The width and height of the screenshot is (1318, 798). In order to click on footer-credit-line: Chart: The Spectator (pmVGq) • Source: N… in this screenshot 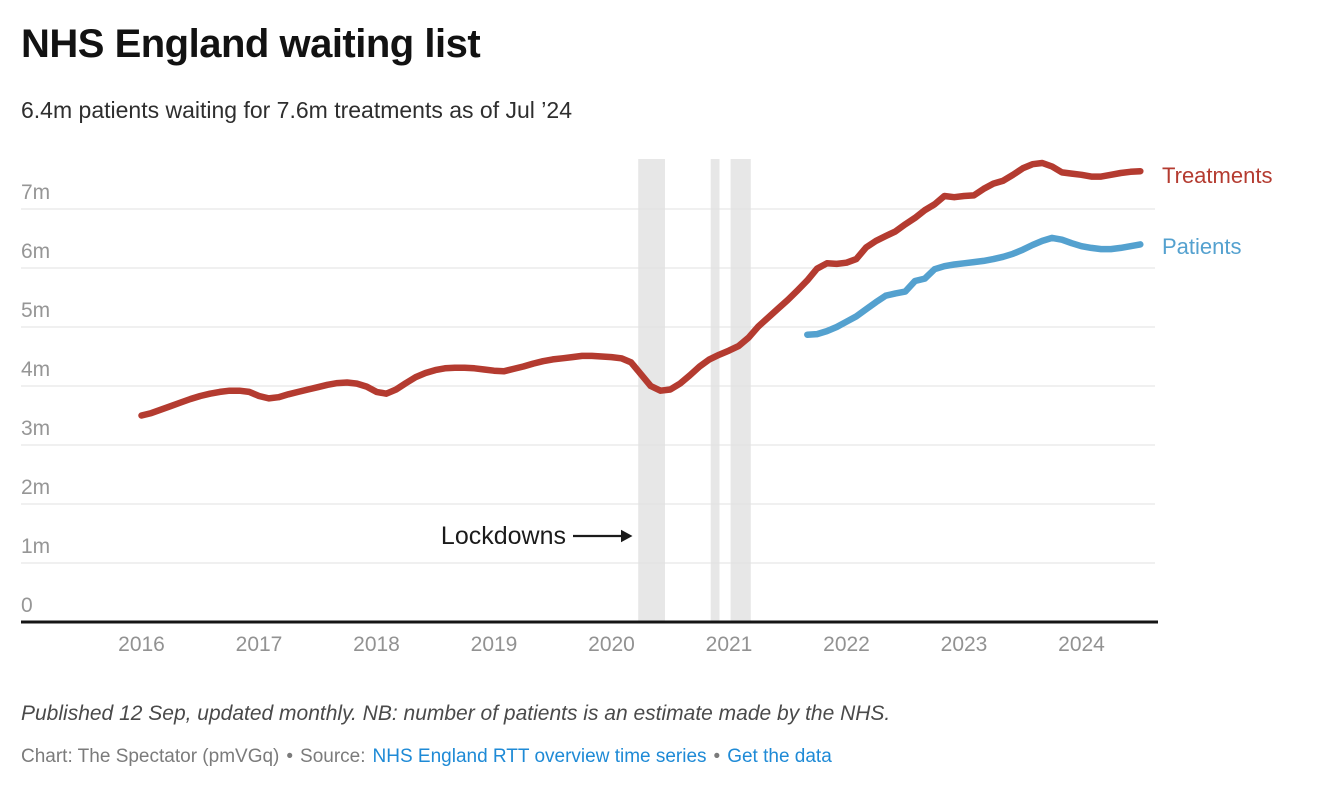, I will do `click(426, 757)`.